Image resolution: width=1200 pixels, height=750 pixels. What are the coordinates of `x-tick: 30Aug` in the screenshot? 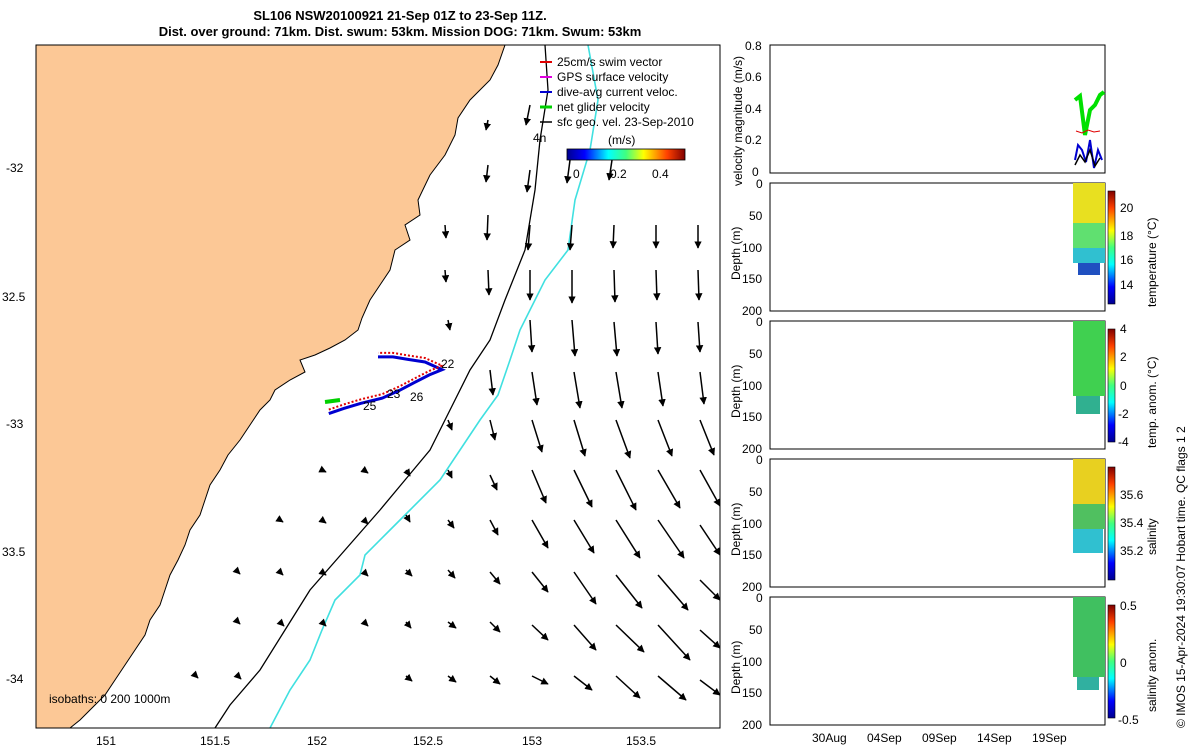 It's located at (829, 738).